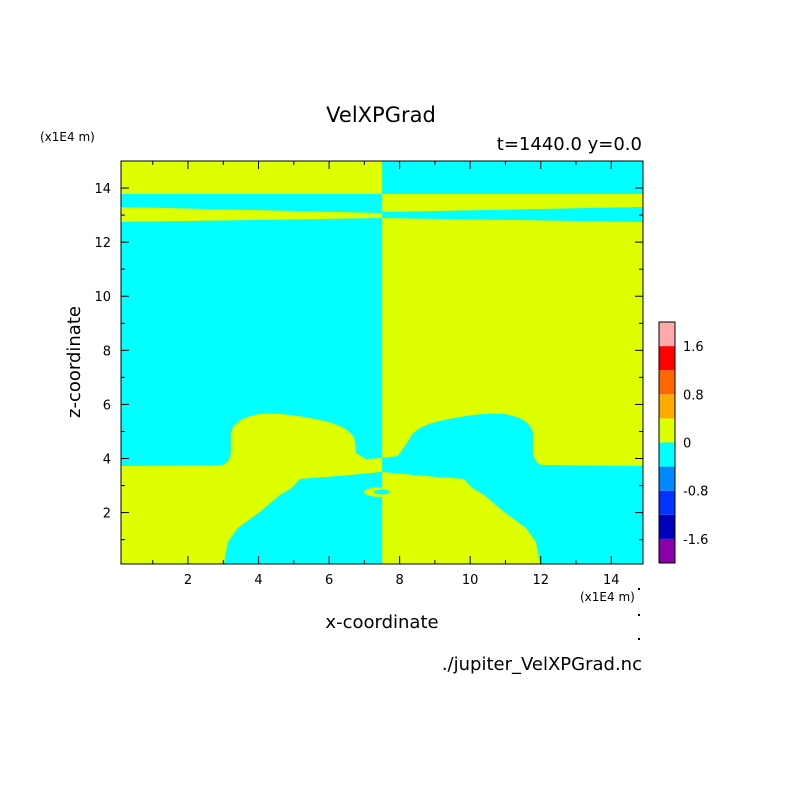 Image resolution: width=804 pixels, height=804 pixels. I want to click on y-tick-label: 6, so click(107, 405).